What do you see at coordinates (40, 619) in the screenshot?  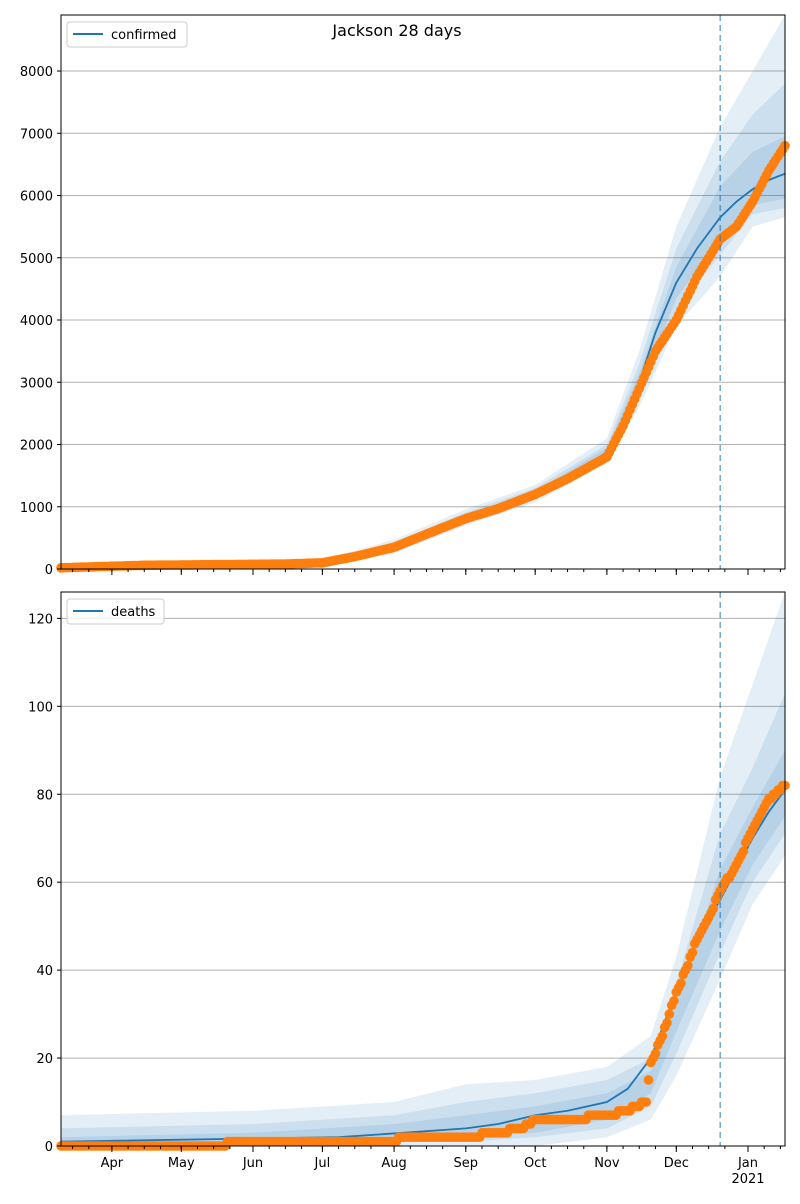 I see `deaths-y-tick-label: 120` at bounding box center [40, 619].